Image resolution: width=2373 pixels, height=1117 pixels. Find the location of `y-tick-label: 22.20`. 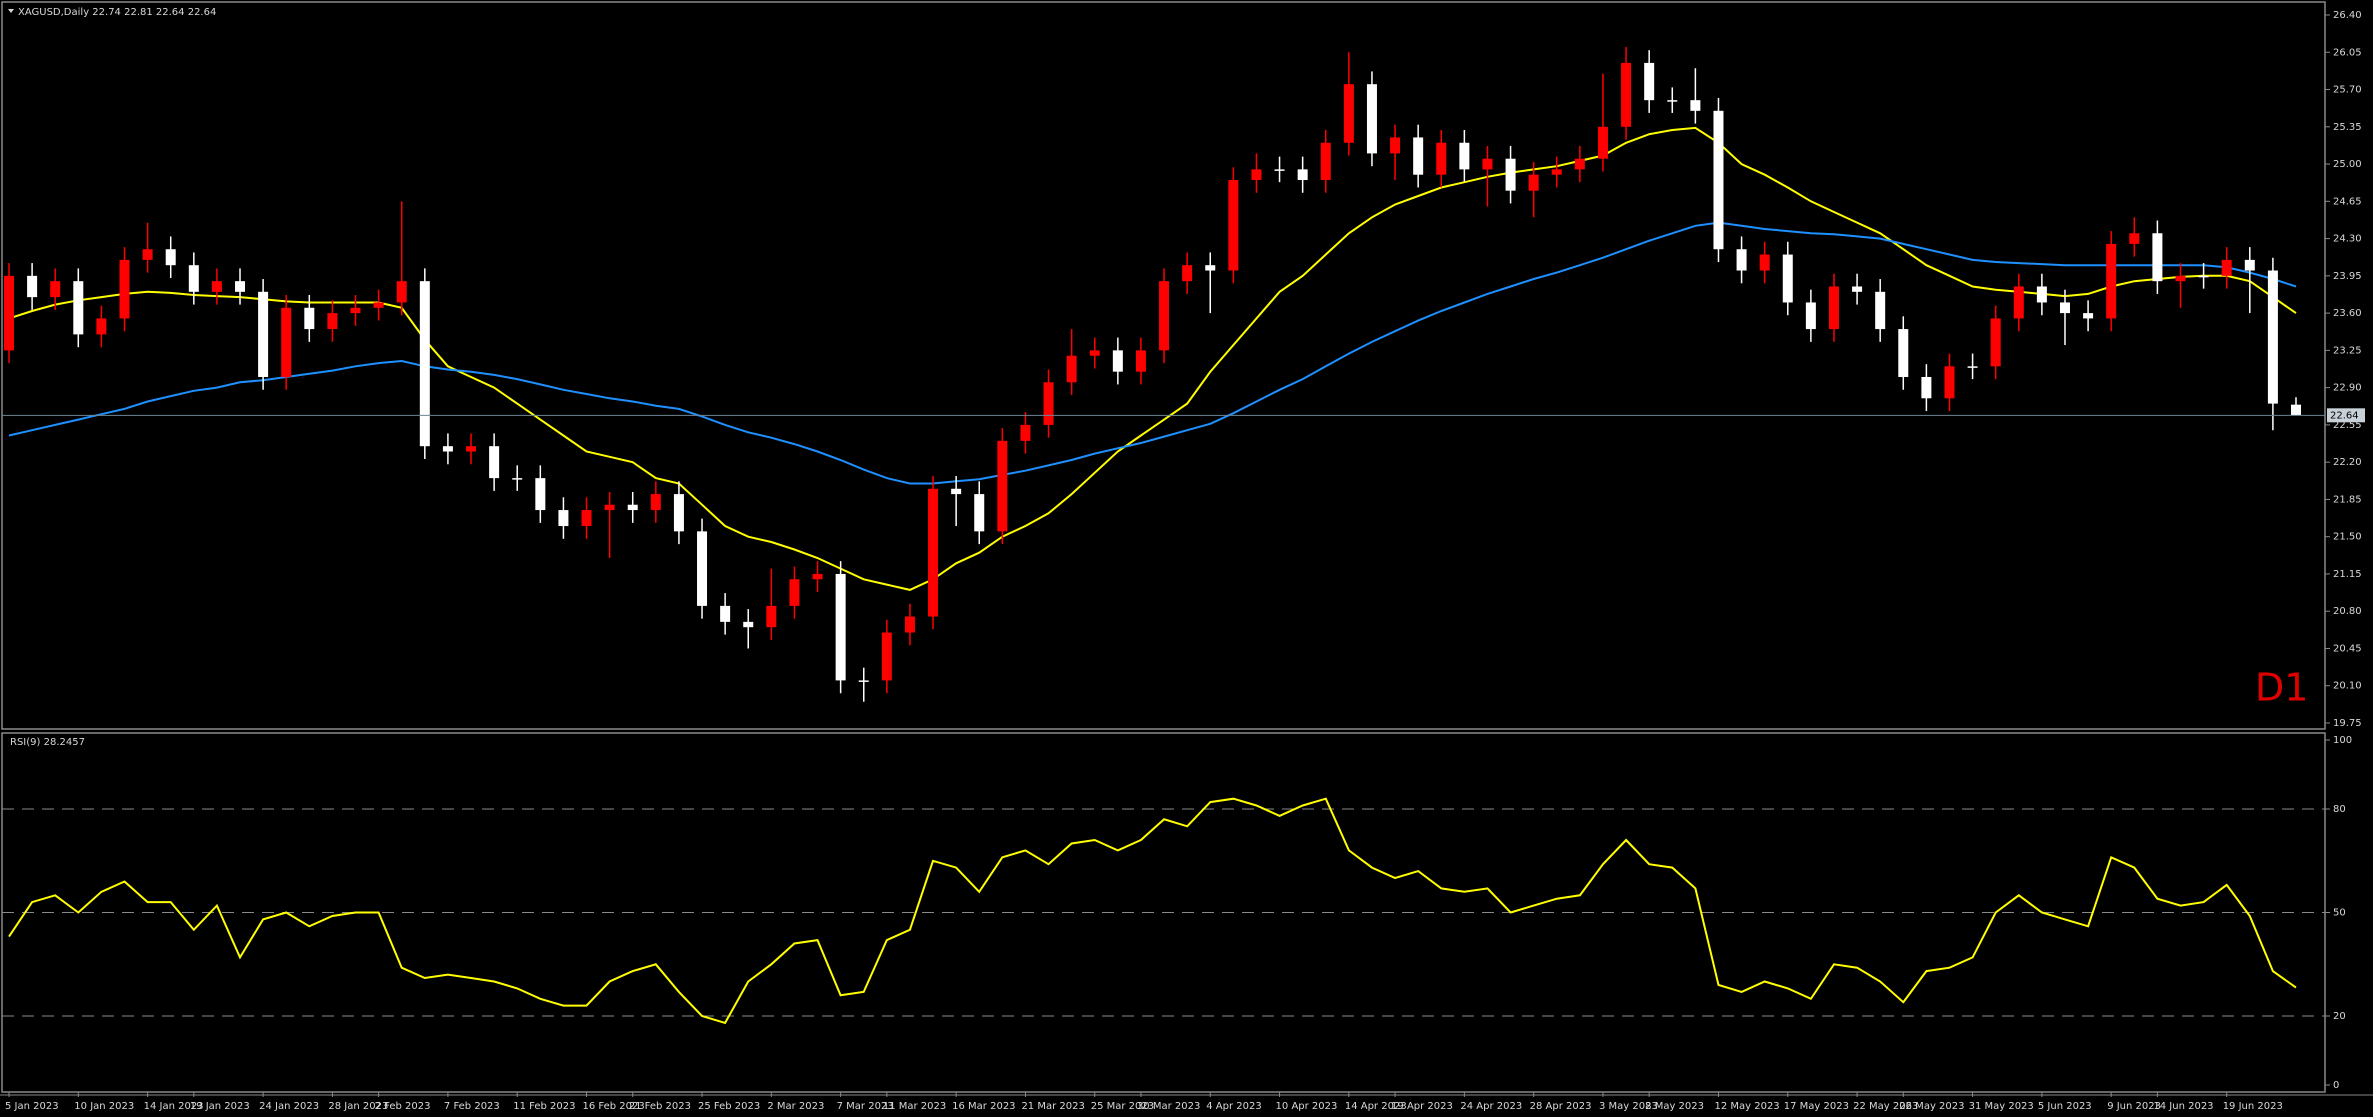

y-tick-label: 22.20 is located at coordinates (2347, 462).